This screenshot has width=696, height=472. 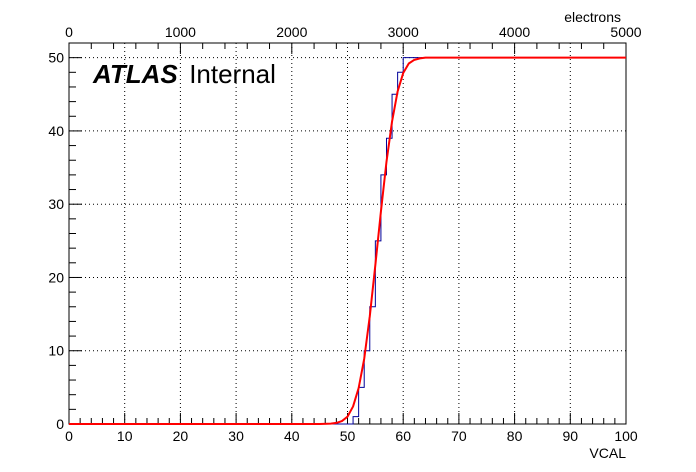 I want to click on y-tick-label: 40, so click(x=56, y=131).